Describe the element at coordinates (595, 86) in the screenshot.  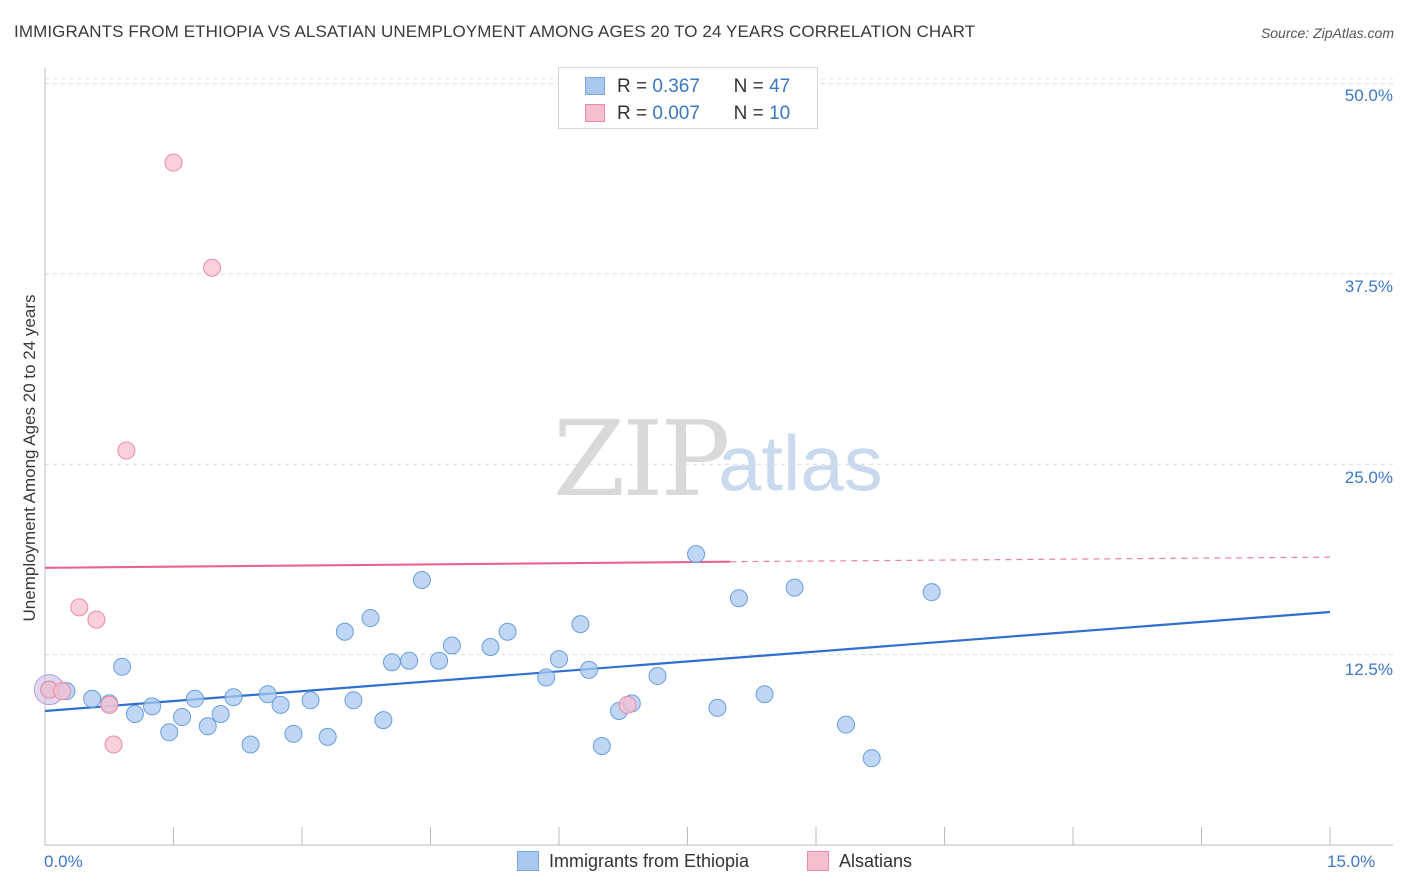
I see `stats-swatch-ethiopia` at that location.